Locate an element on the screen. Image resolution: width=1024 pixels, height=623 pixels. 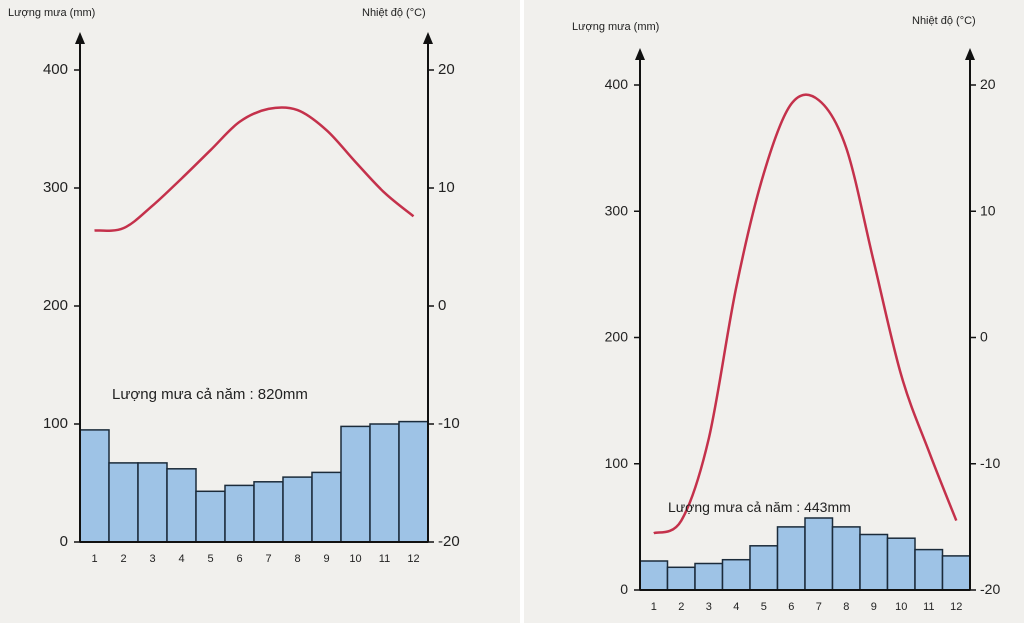
annual-rainfall-annotation: Lượng mưa cả năm : 443mm is located at coordinates (759, 507).